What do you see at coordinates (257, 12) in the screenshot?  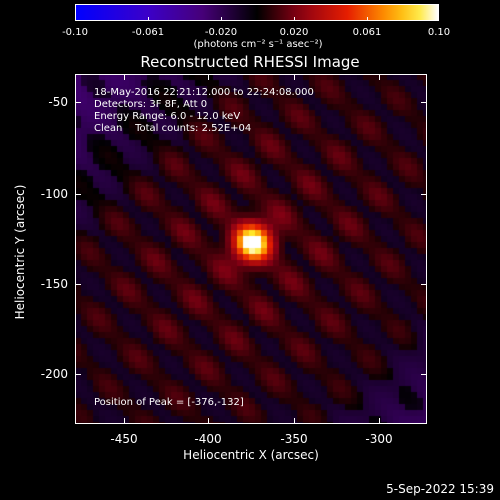 I see `colorbar` at bounding box center [257, 12].